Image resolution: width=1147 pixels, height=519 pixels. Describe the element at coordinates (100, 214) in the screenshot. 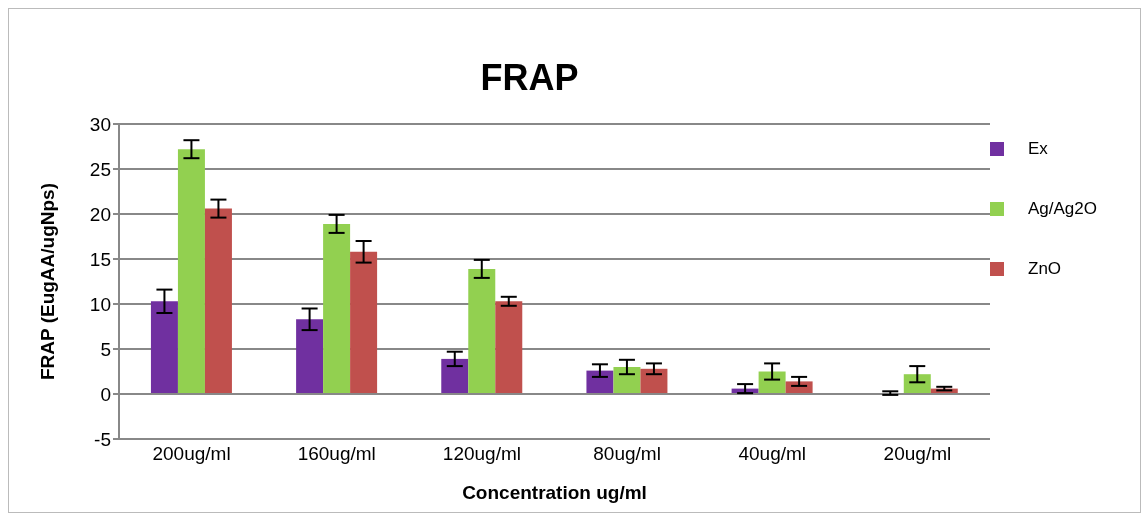

I see `y-tick-label: 20` at that location.